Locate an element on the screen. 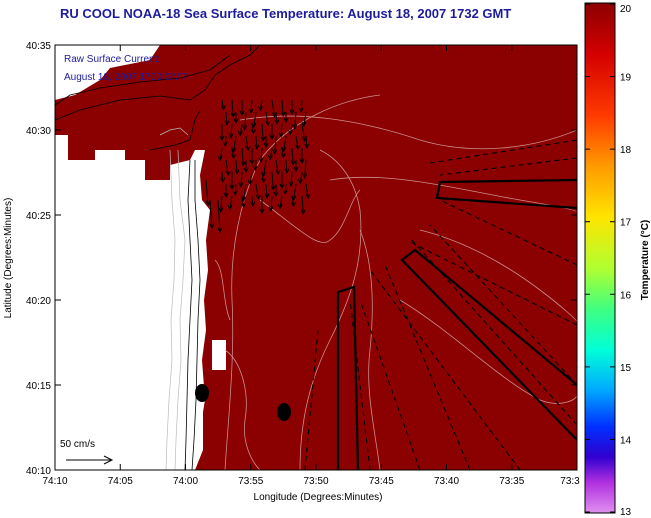  x-tick-label: 73:3 is located at coordinates (570, 481).